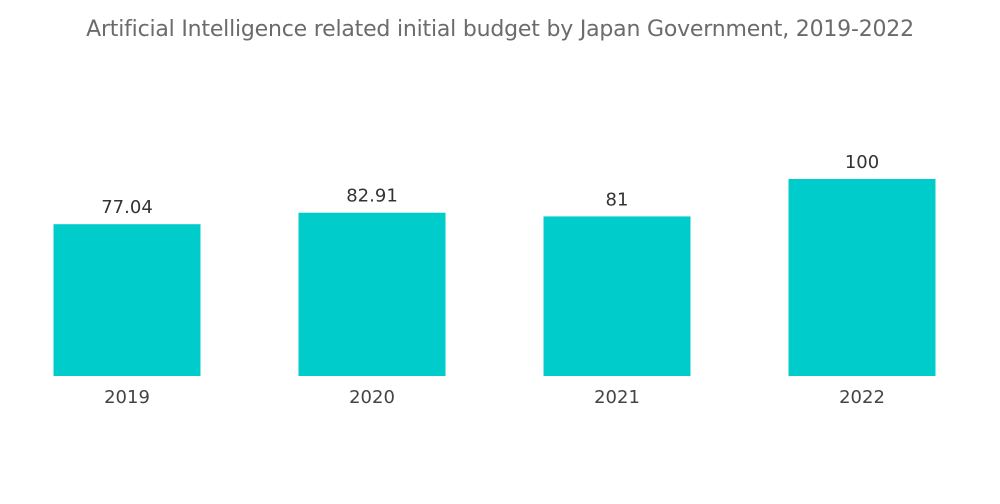 The height and width of the screenshot is (504, 1000). Describe the element at coordinates (372, 294) in the screenshot. I see `bar-2020` at that location.